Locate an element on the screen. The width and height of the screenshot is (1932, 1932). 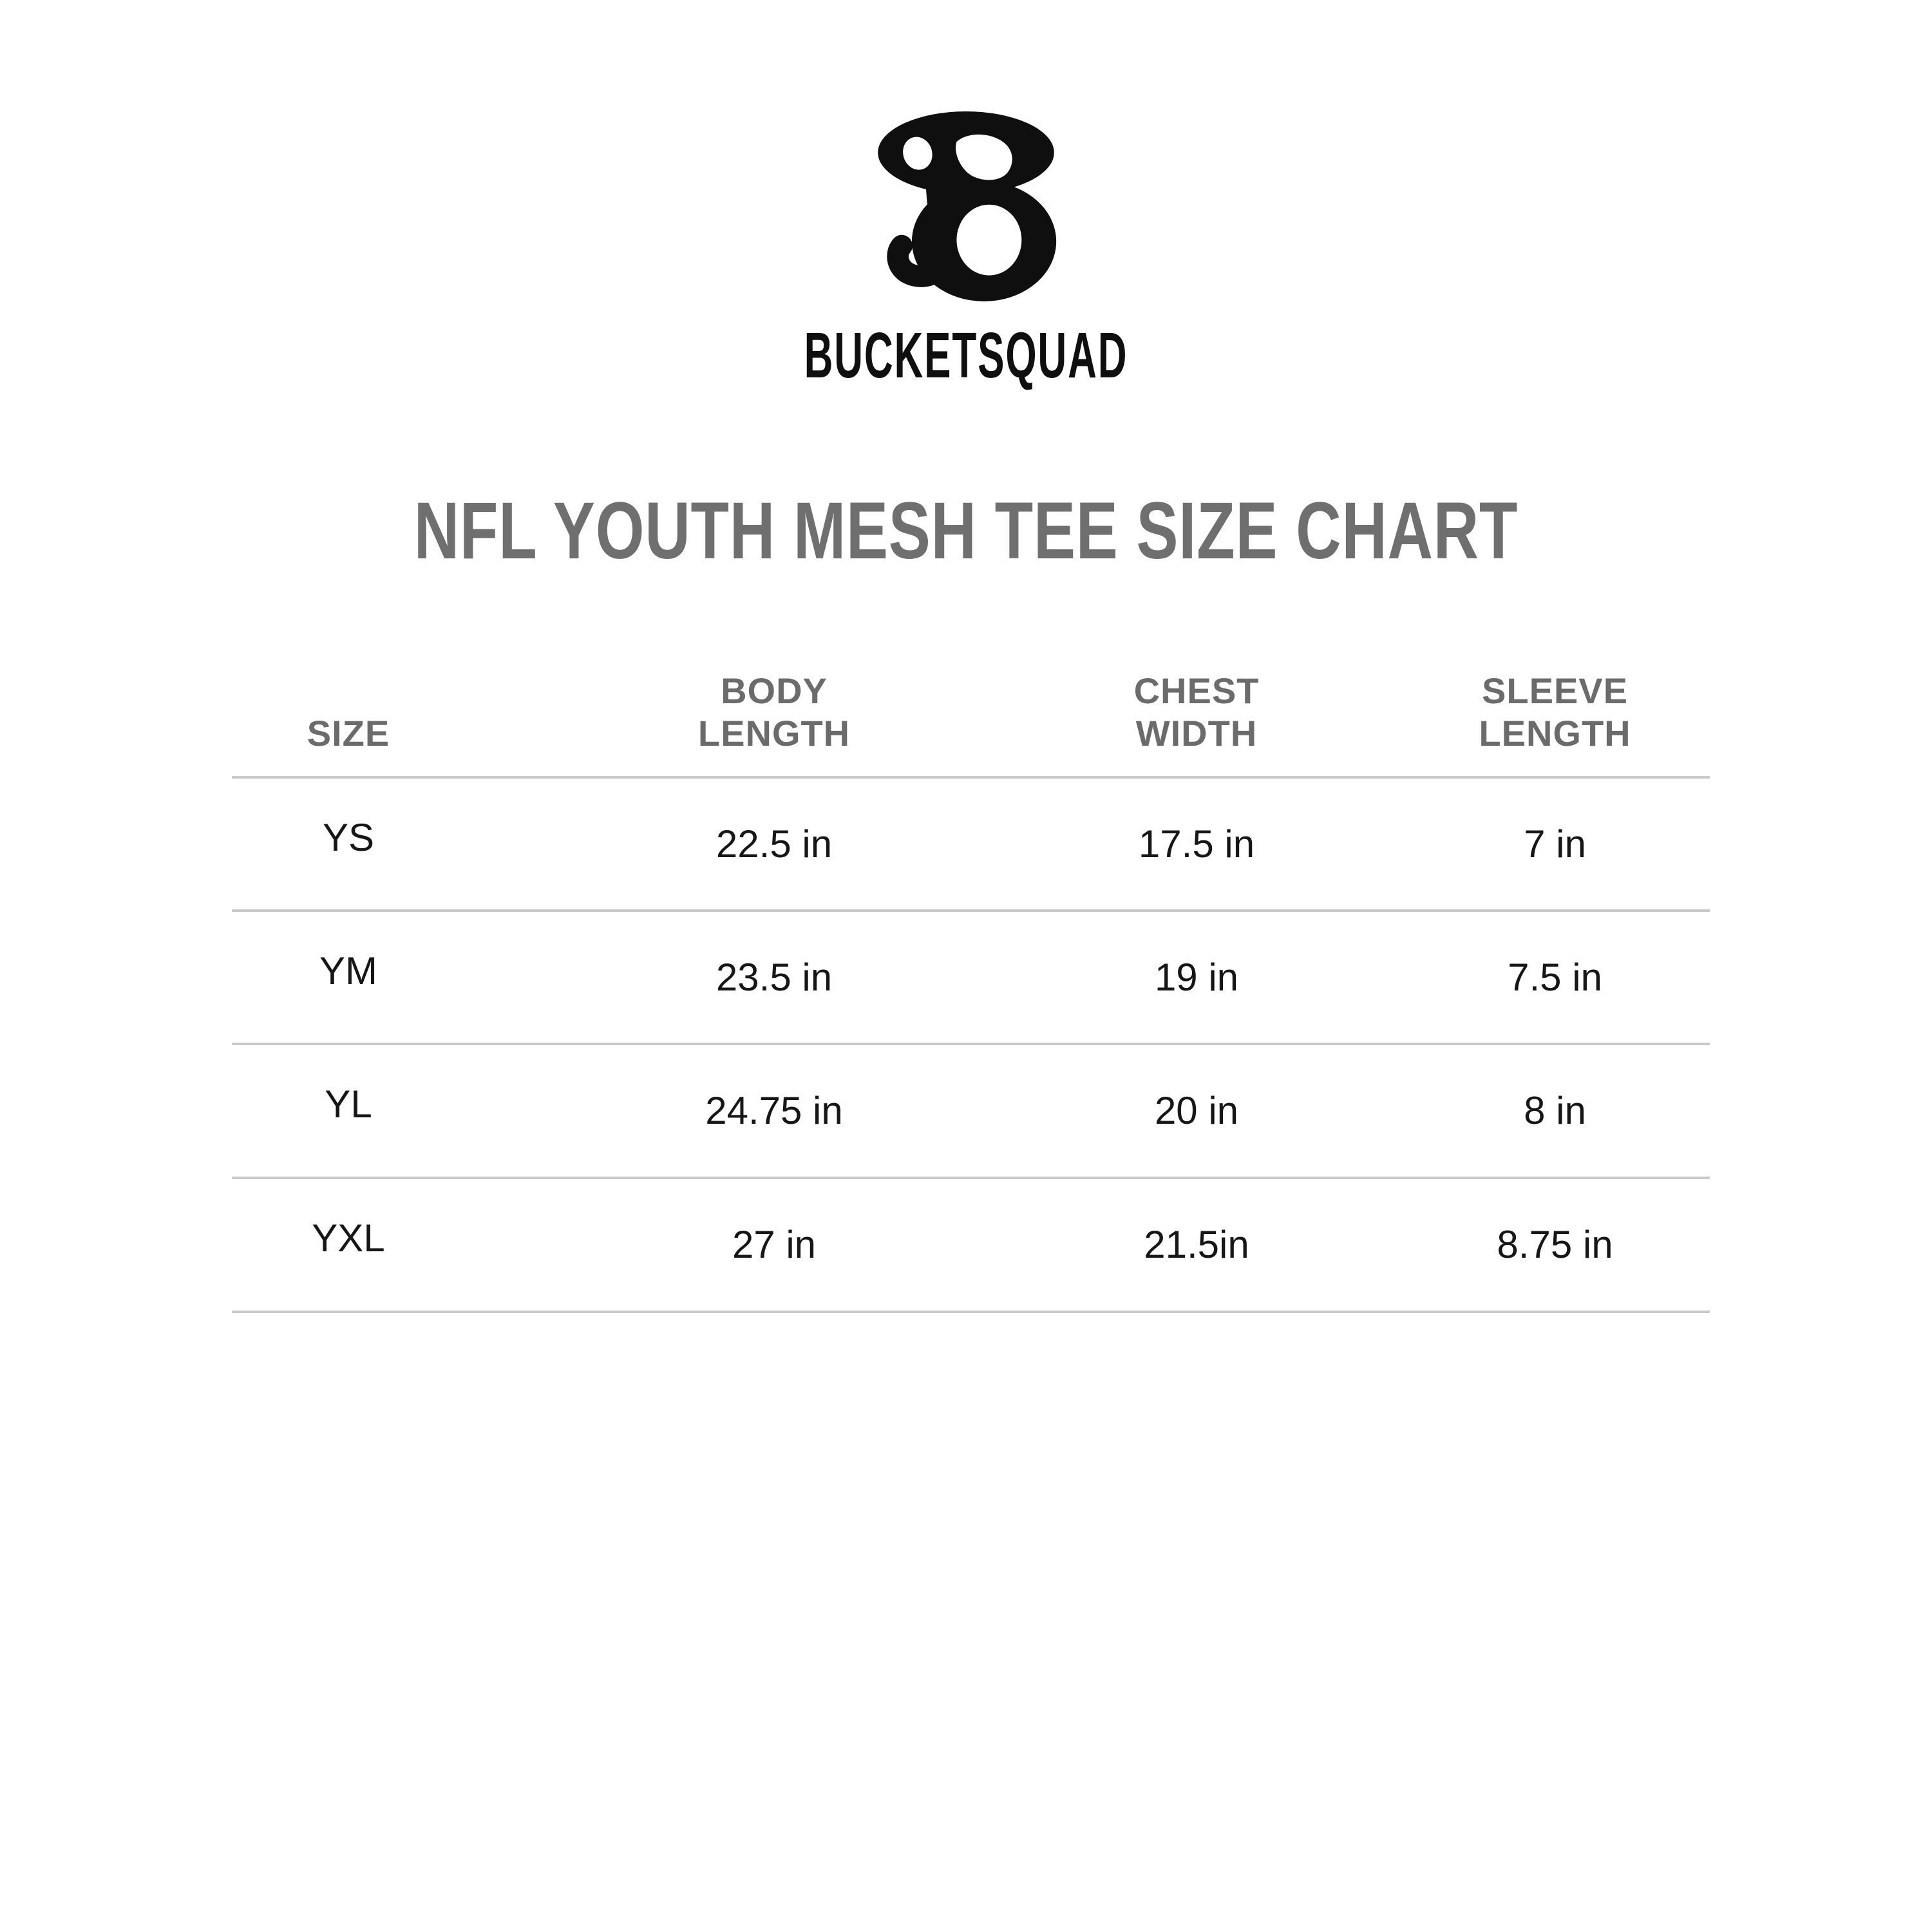
table-row-yxl: YXL 27 in 21.5in 8.75 in is located at coordinates (971, 1245).